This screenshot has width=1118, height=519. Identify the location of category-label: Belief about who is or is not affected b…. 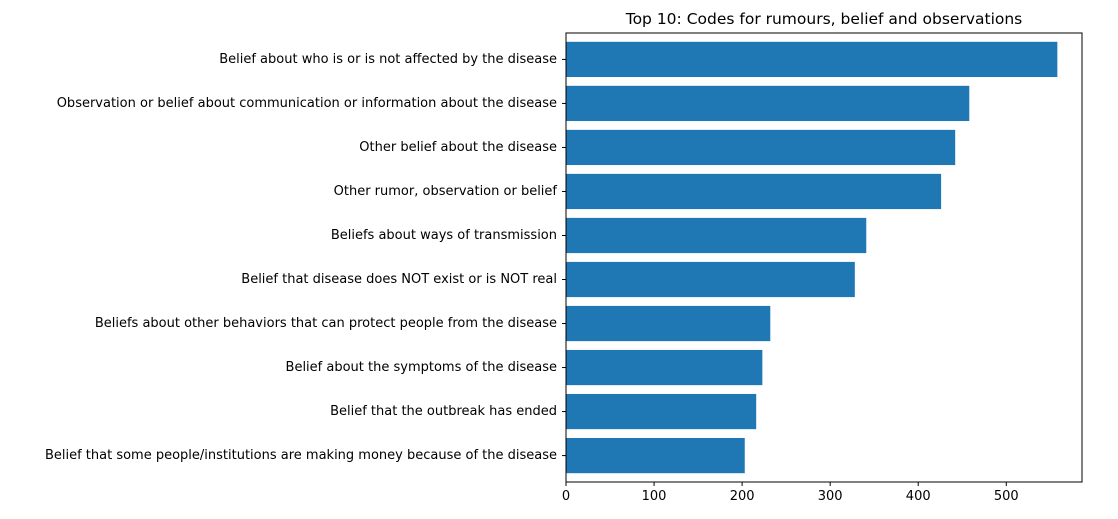
(388, 59).